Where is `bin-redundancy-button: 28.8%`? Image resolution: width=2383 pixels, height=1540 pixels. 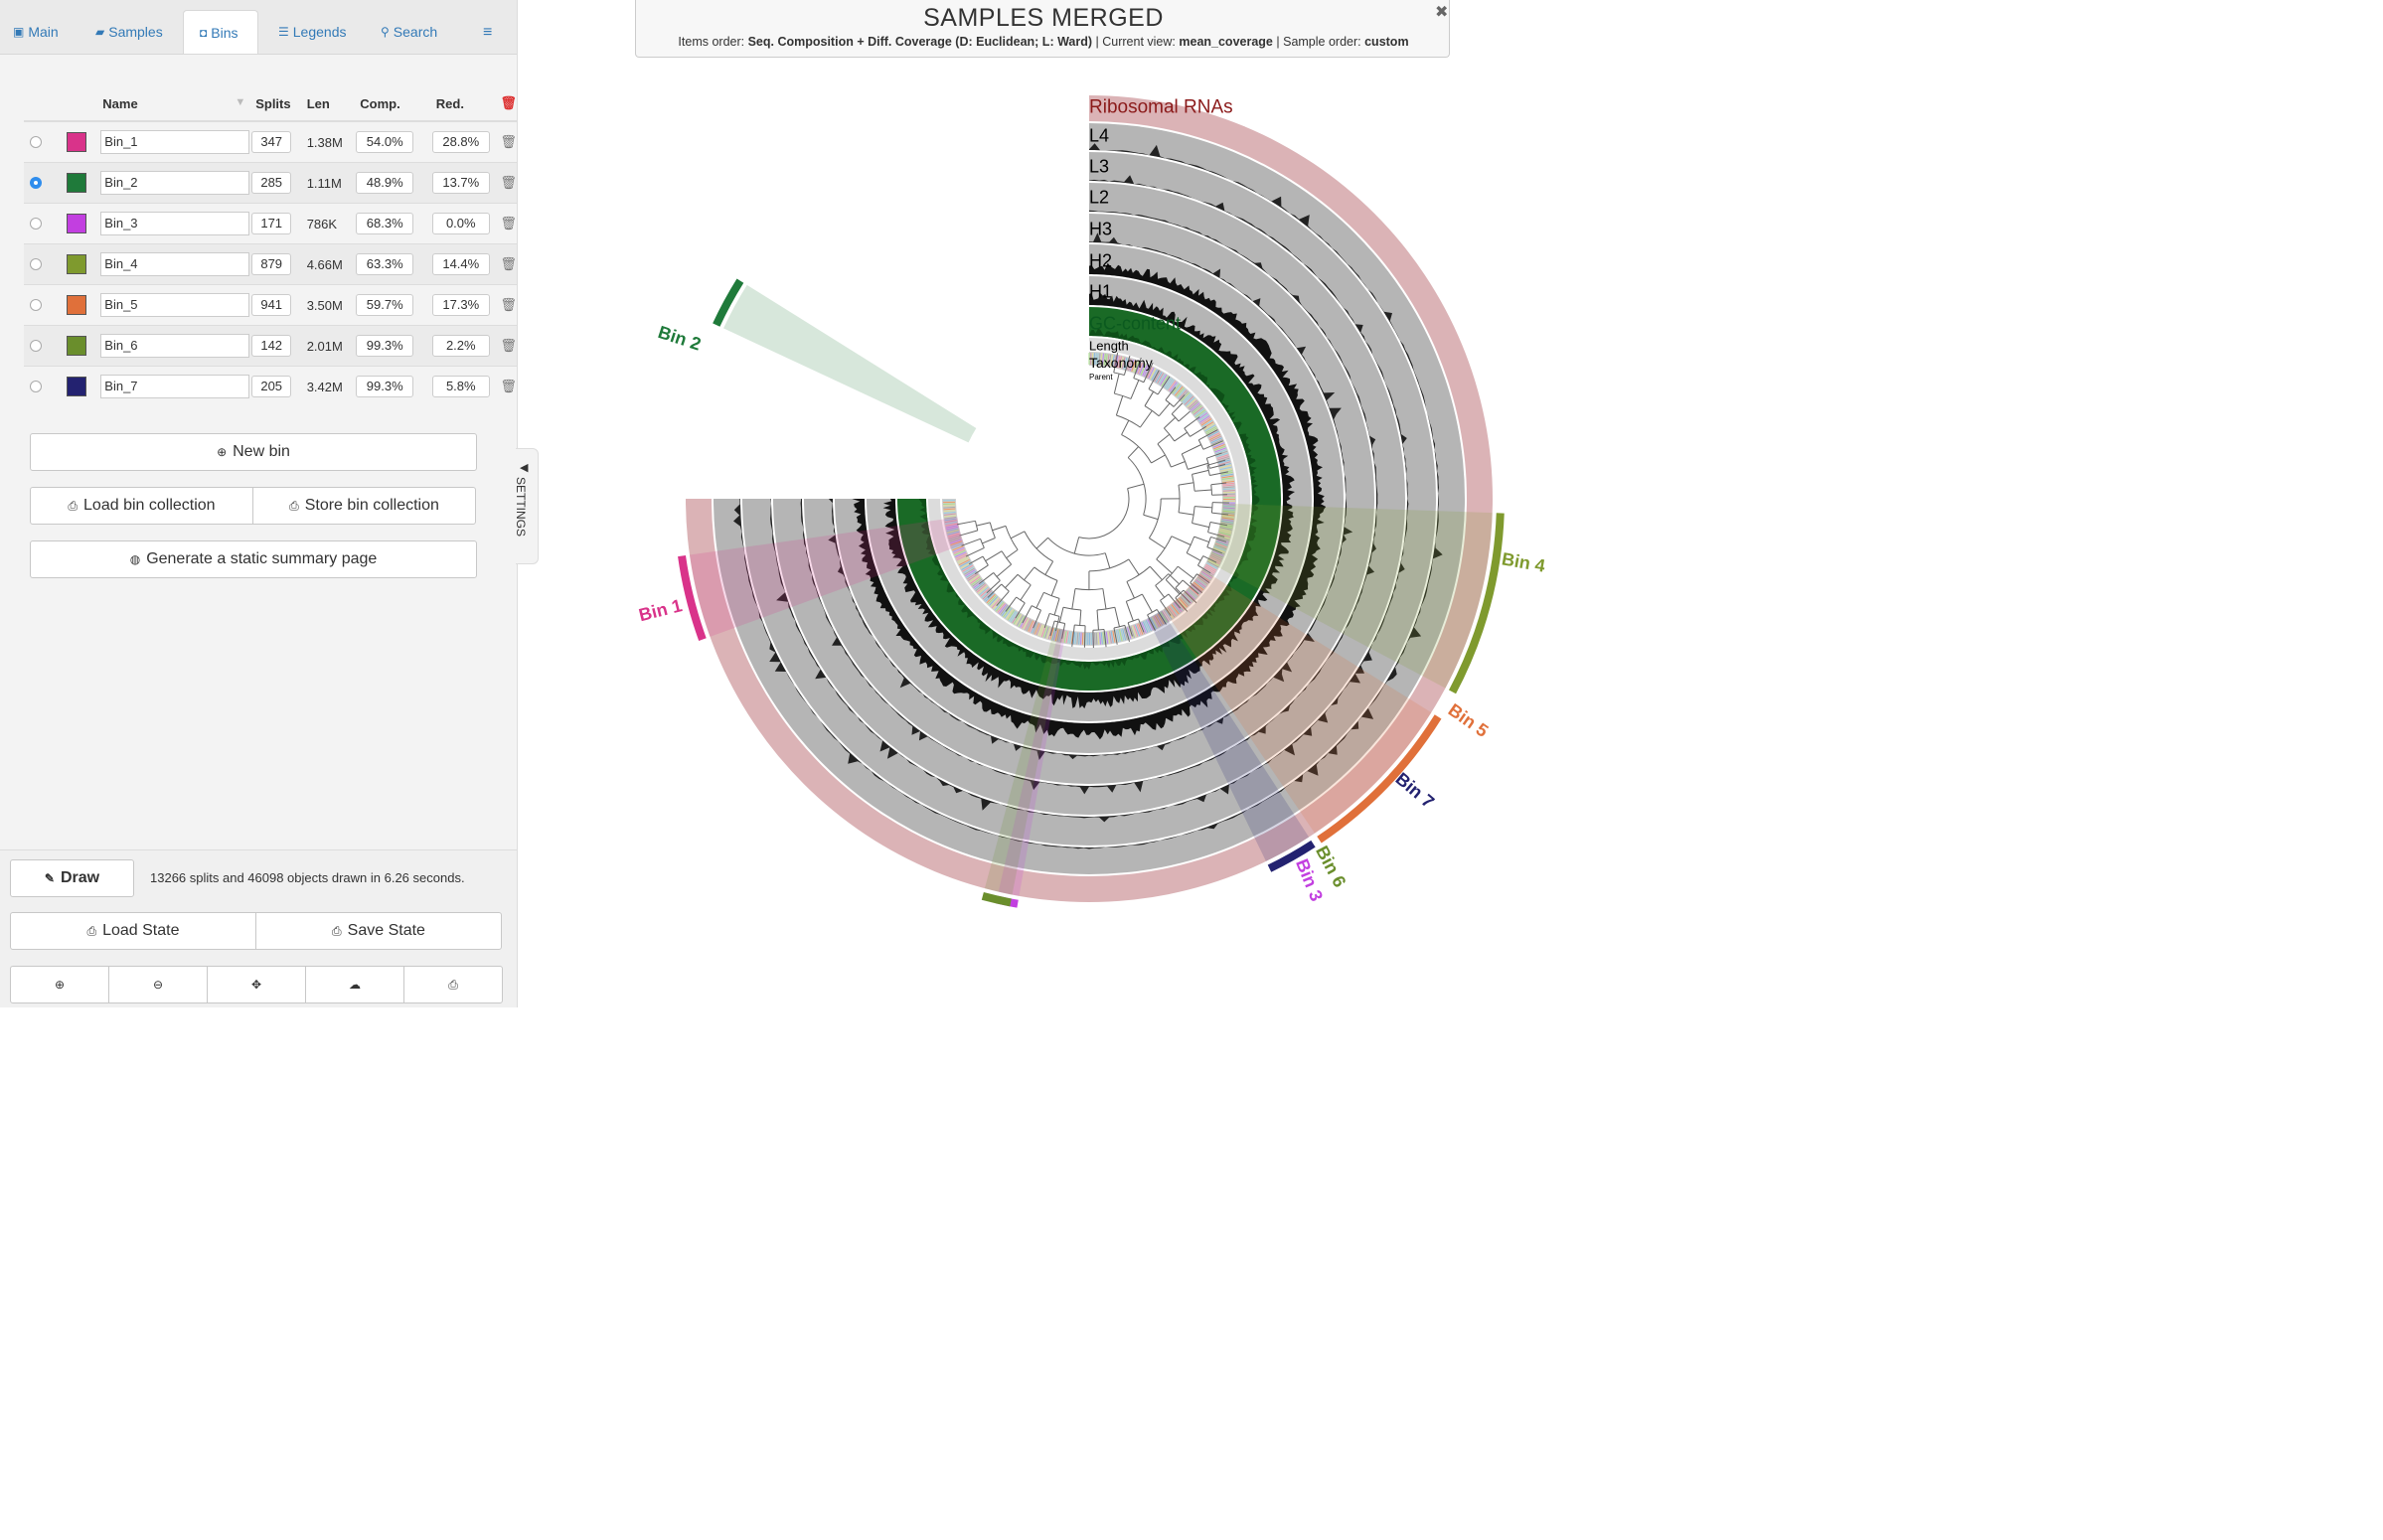
bin-redundancy-button: 28.8% is located at coordinates (460, 142).